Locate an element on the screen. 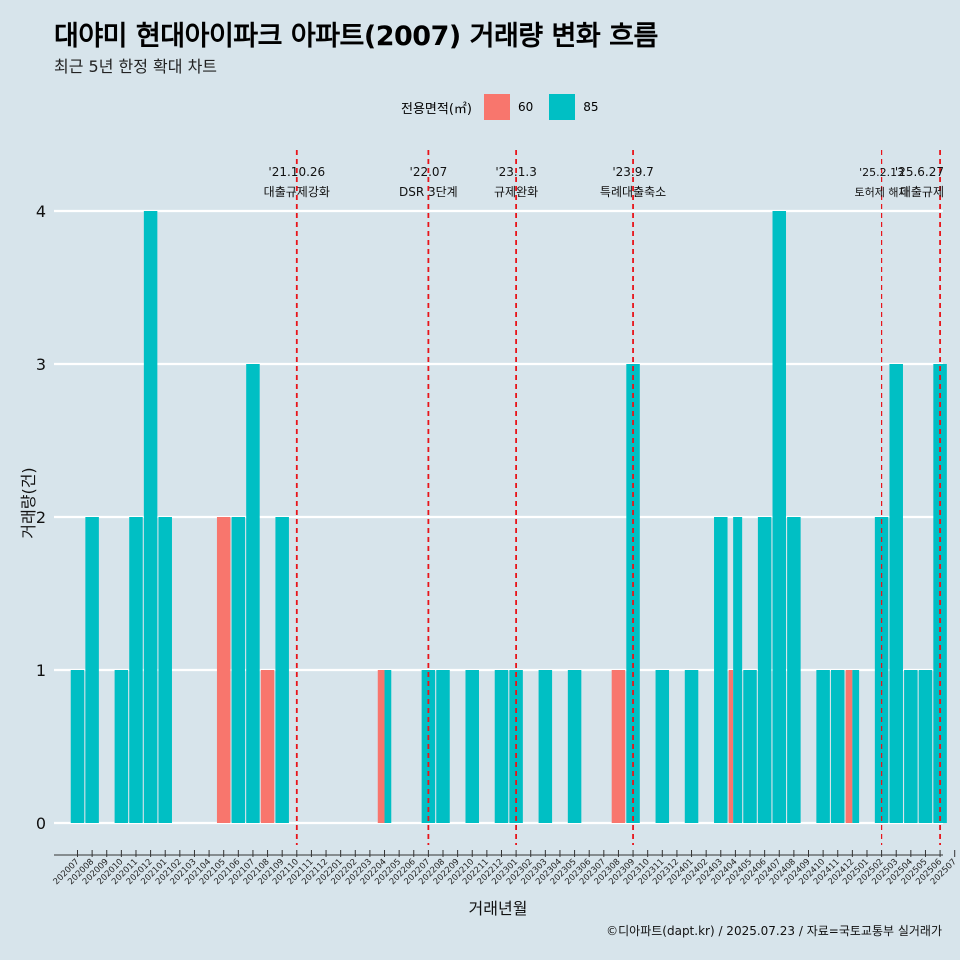  event-date-202207: '22.07 is located at coordinates (429, 172).